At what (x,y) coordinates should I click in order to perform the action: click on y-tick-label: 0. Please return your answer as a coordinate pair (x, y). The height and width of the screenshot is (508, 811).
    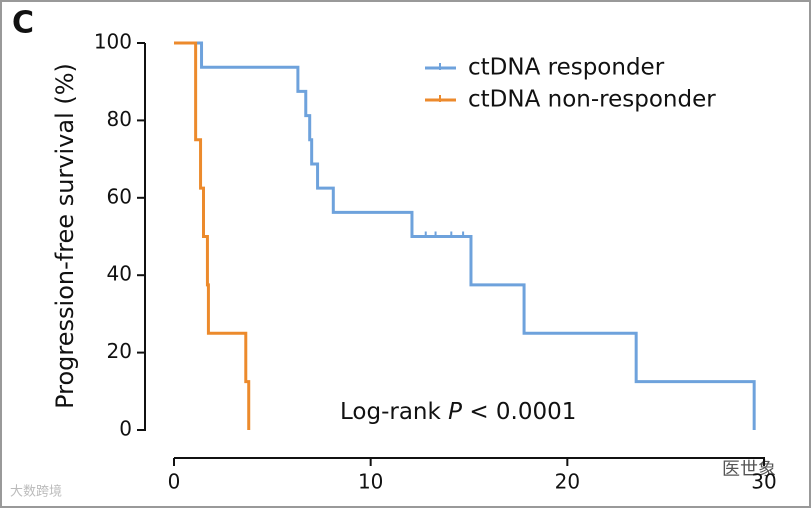
    Looking at the image, I should click on (125, 429).